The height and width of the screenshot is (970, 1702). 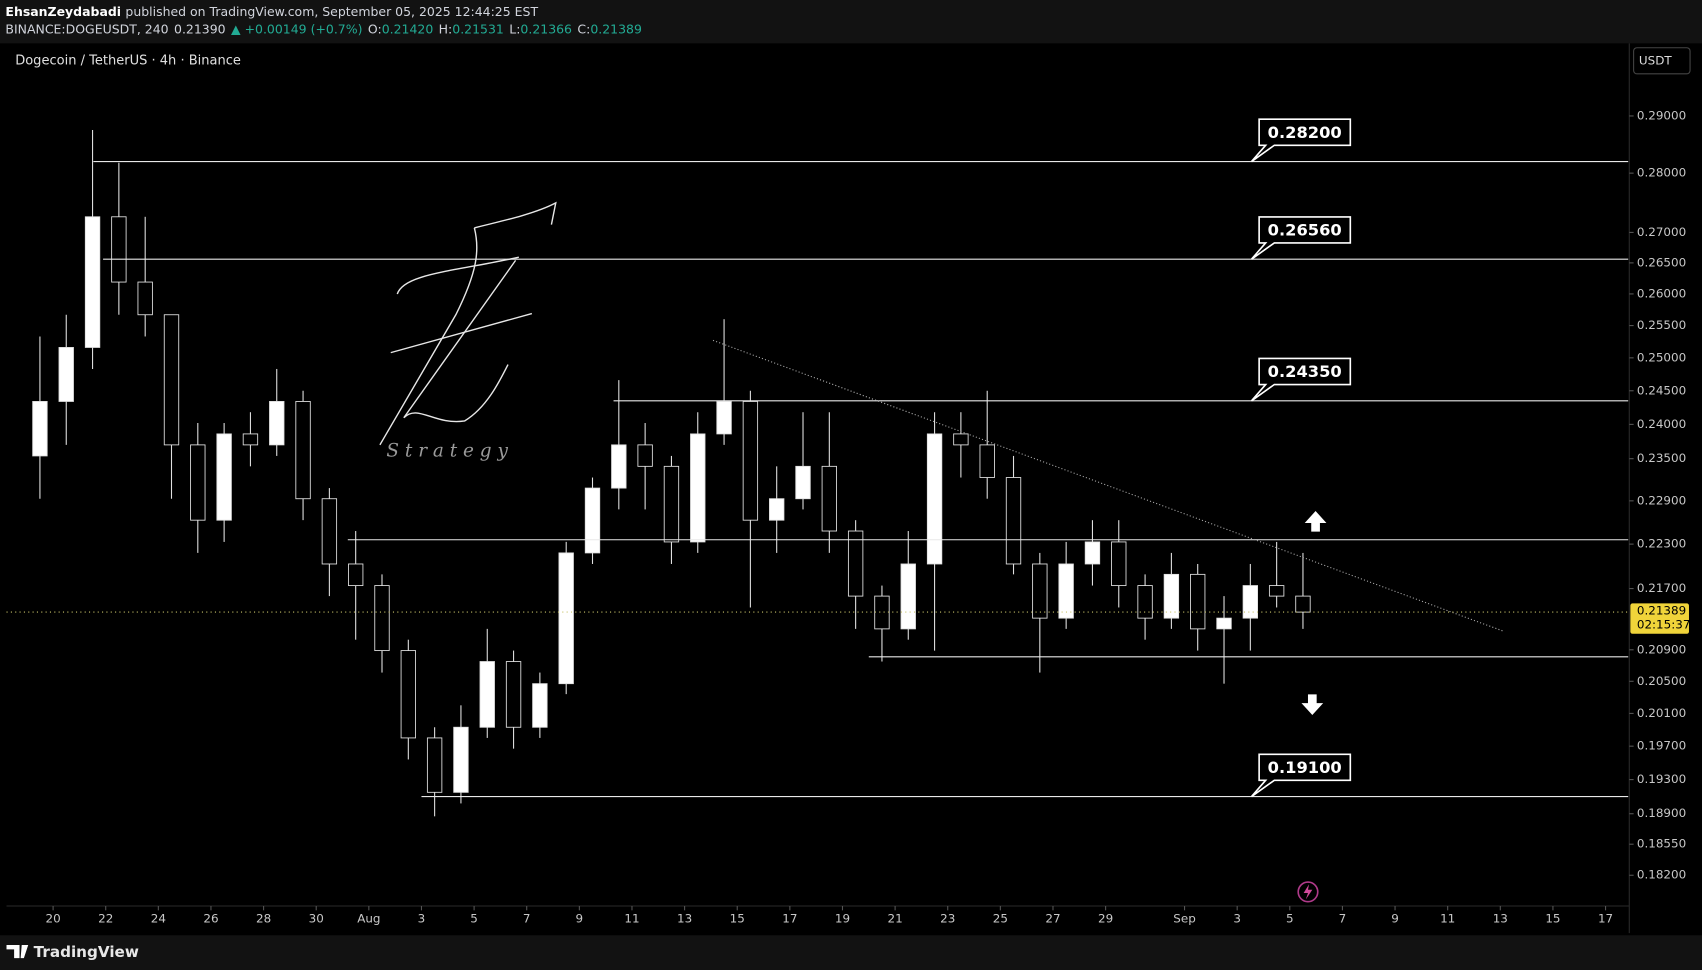 I want to click on footer-bar, so click(x=851, y=952).